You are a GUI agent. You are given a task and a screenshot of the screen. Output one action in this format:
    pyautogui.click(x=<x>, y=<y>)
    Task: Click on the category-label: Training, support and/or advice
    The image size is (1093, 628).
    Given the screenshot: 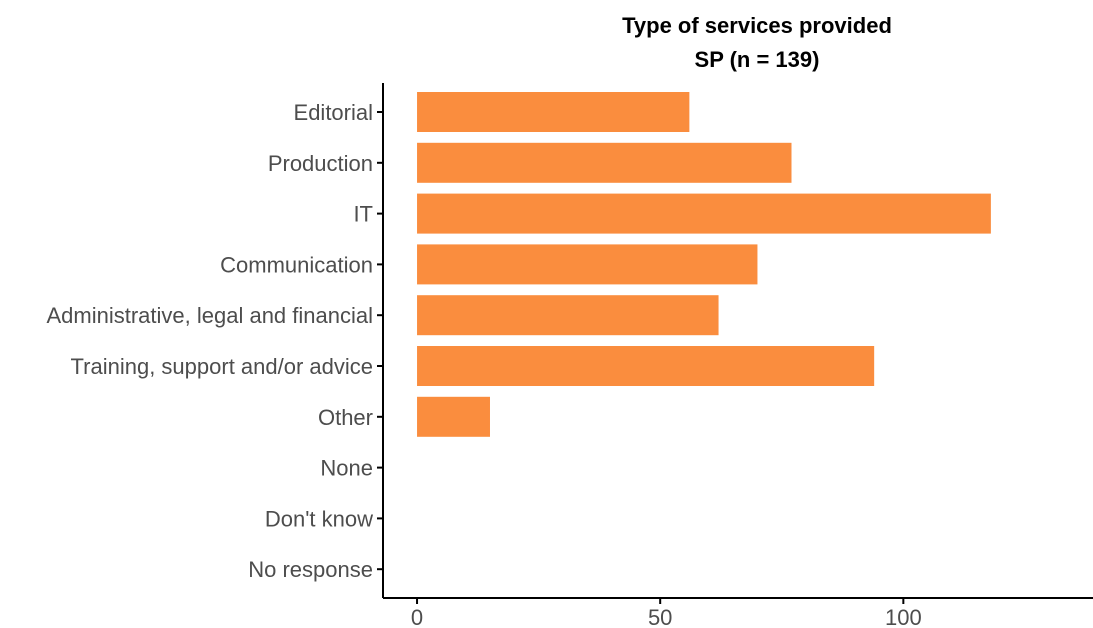 What is the action you would take?
    pyautogui.click(x=222, y=366)
    